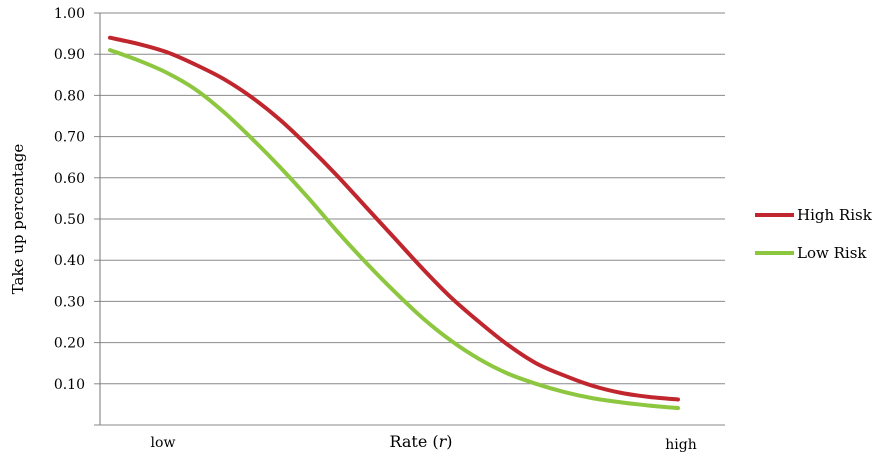 This screenshot has height=456, width=885. I want to click on x-tick-label-high: high, so click(680, 445).